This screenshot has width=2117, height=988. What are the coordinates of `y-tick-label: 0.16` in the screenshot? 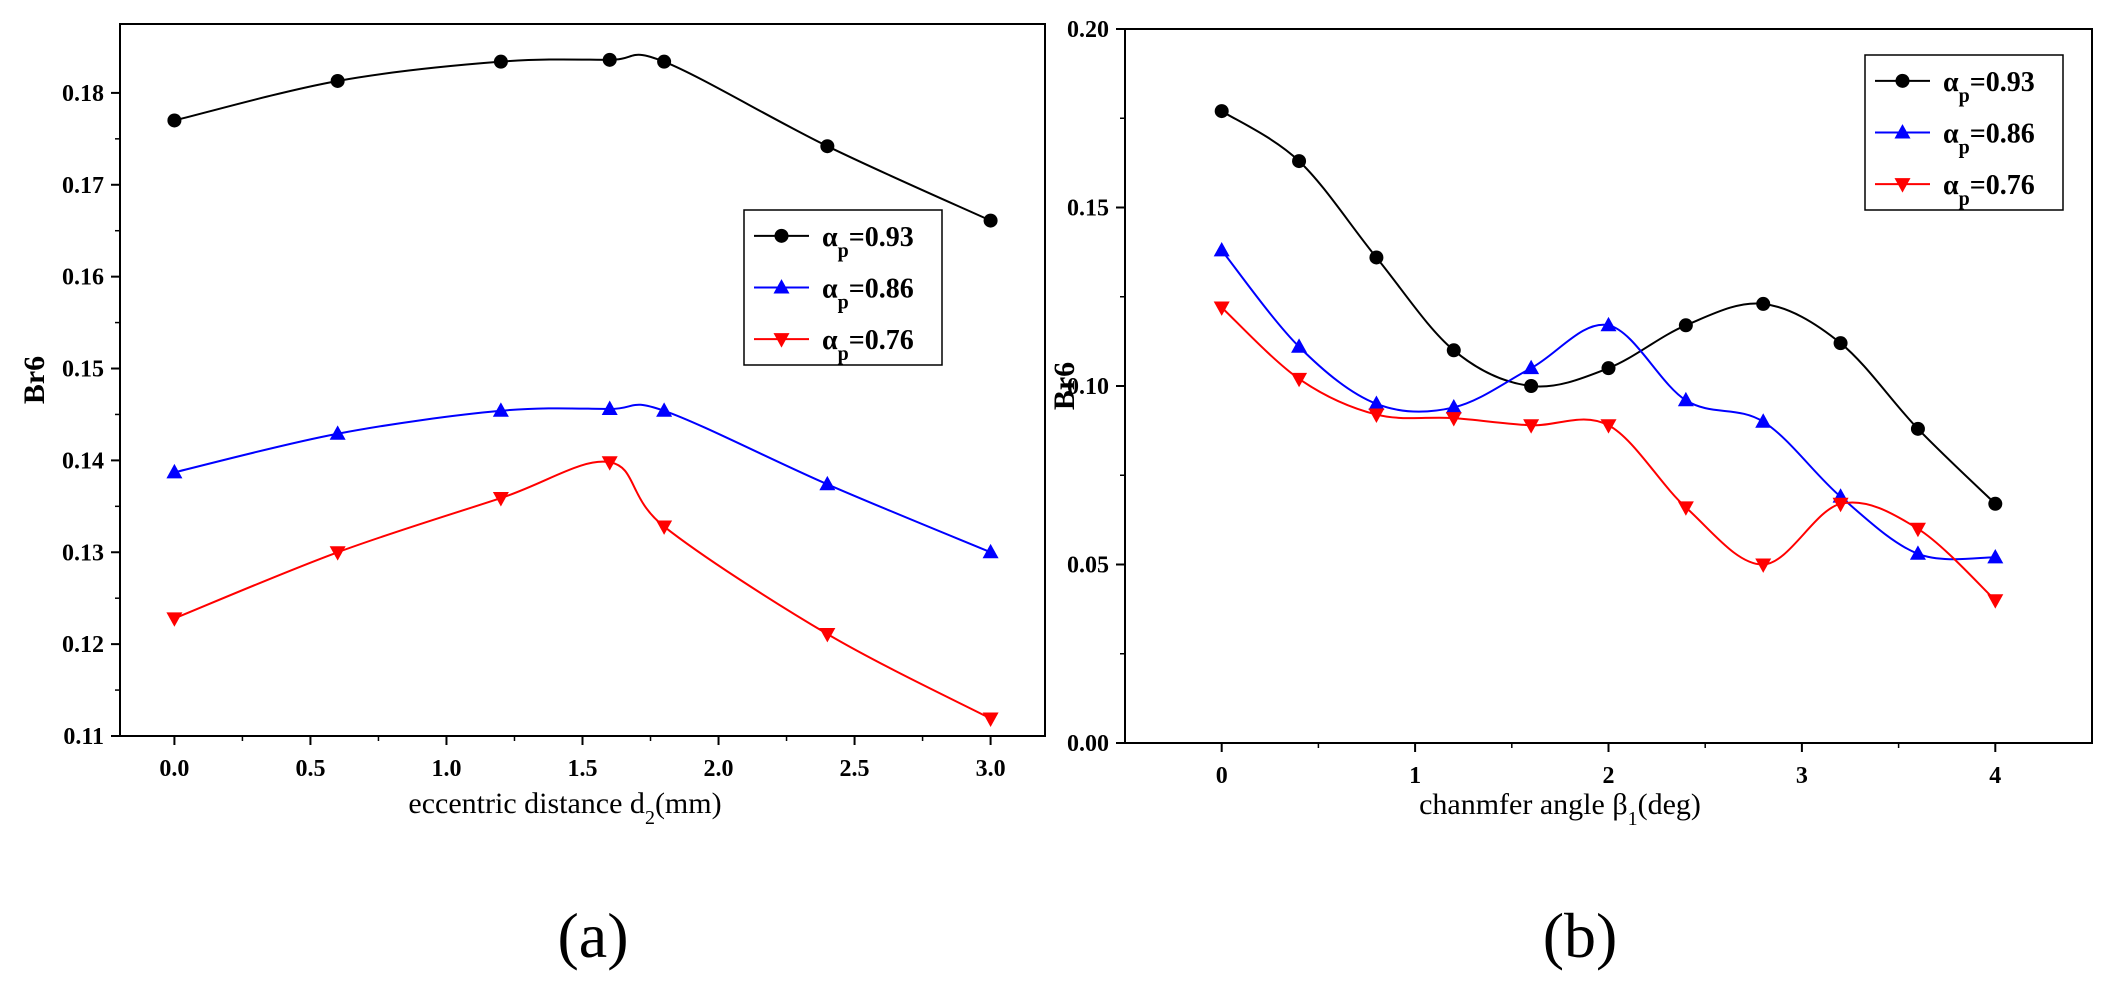 It's located at (83, 278).